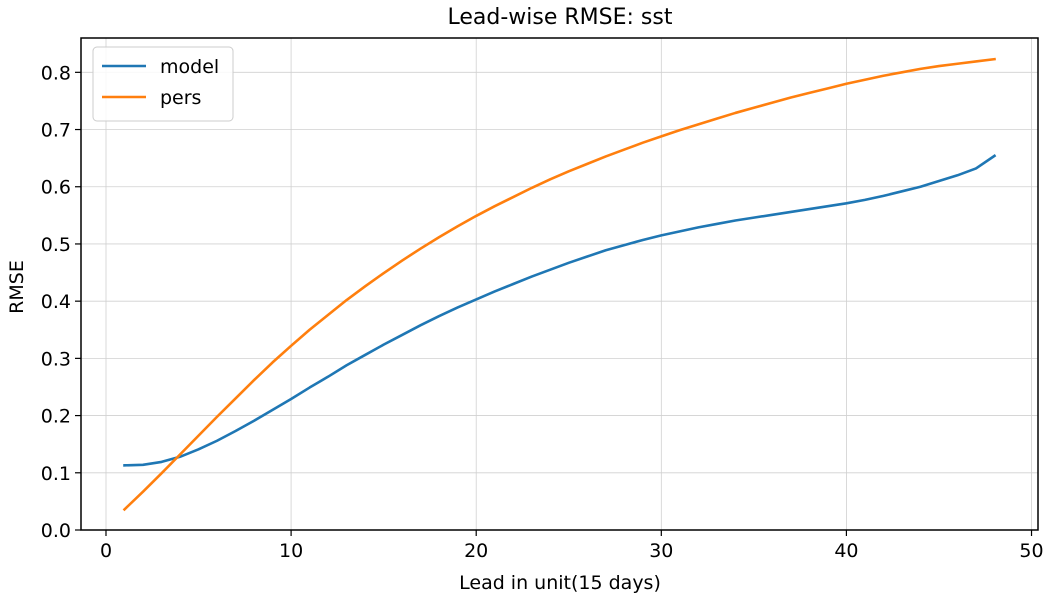 The image size is (1050, 600). What do you see at coordinates (56, 531) in the screenshot?
I see `y-tick-label: 0.0` at bounding box center [56, 531].